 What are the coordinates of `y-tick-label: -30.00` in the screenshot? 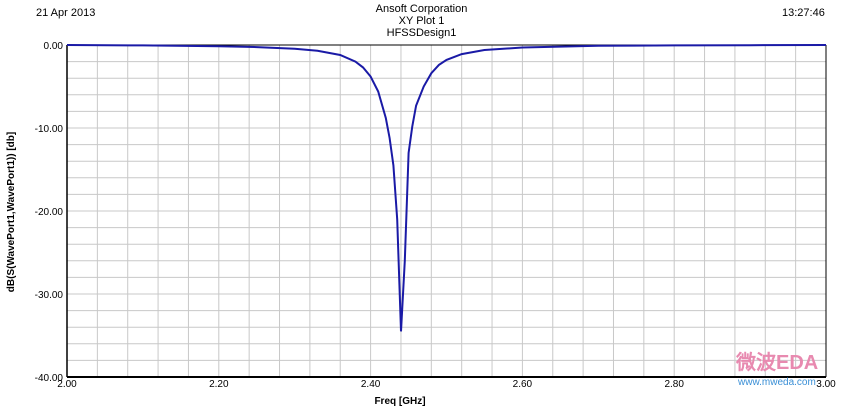 It's located at (49, 295).